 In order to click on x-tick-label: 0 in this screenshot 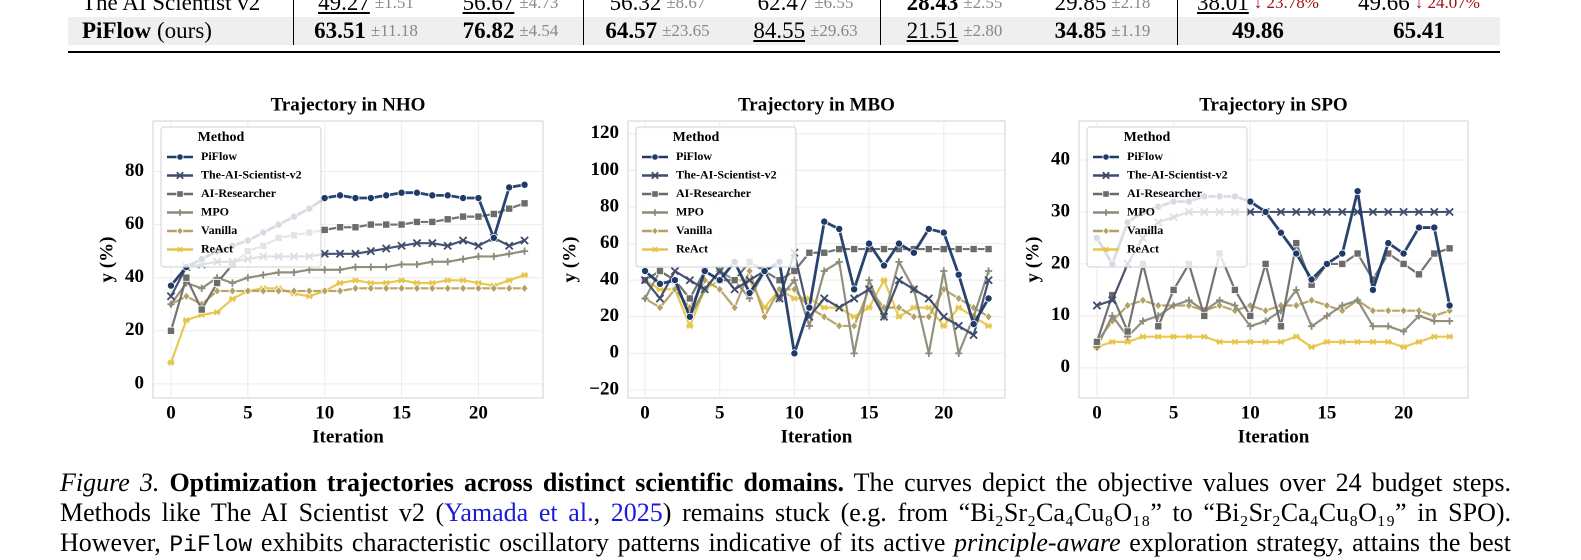, I will do `click(1097, 412)`.